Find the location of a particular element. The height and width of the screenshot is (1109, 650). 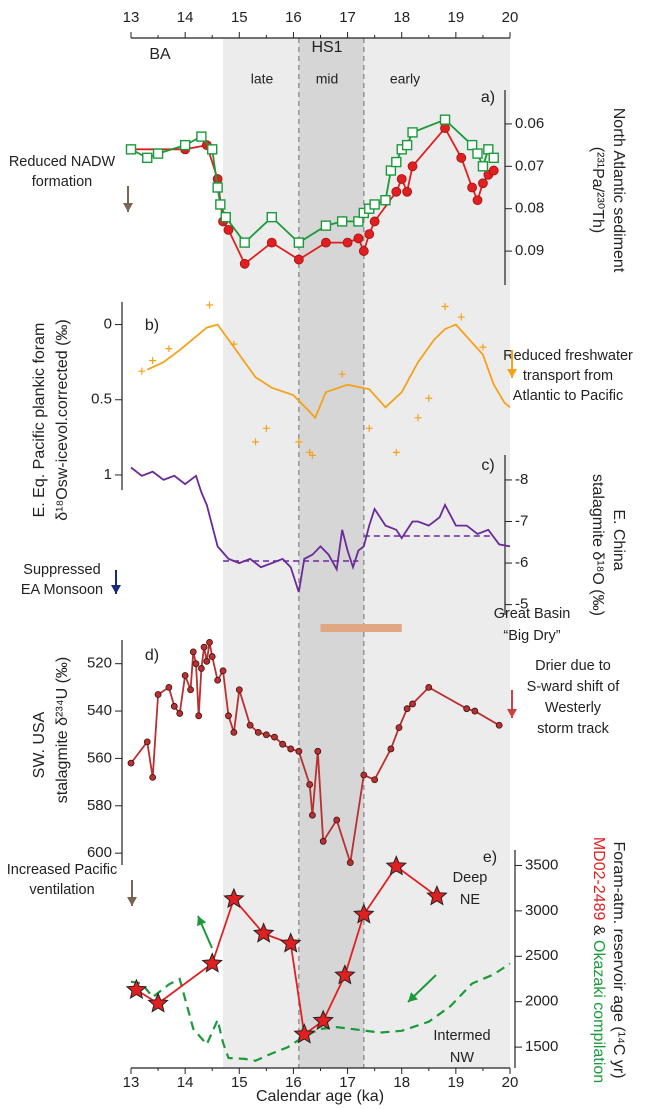

y-axis-title: Foram-atm. reservoir age (¹⁴C yr) is located at coordinates (618, 959).